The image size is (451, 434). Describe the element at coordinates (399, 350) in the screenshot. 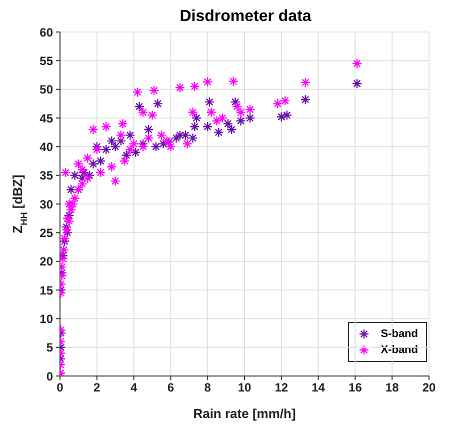

I see `legend-label: X-band` at that location.